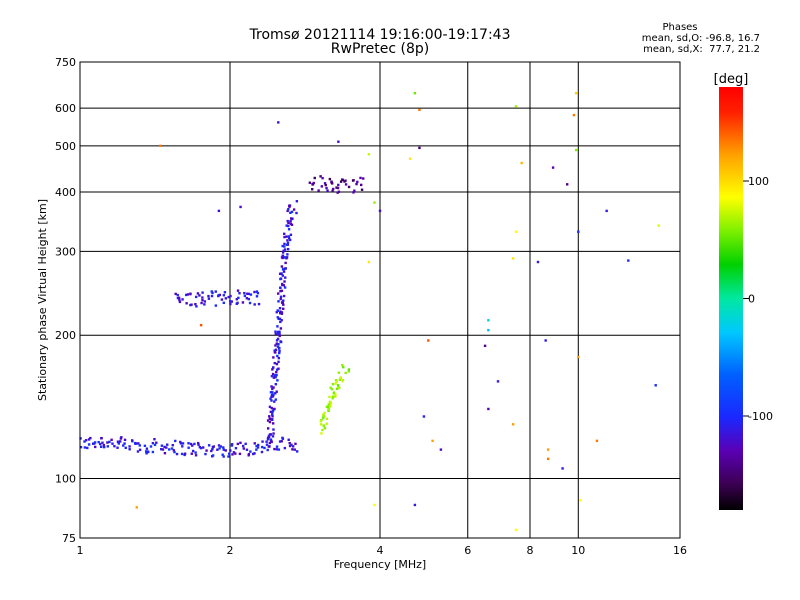 The width and height of the screenshot is (800, 600). What do you see at coordinates (760, 416) in the screenshot?
I see `colorbar-tick-label: -100` at bounding box center [760, 416].